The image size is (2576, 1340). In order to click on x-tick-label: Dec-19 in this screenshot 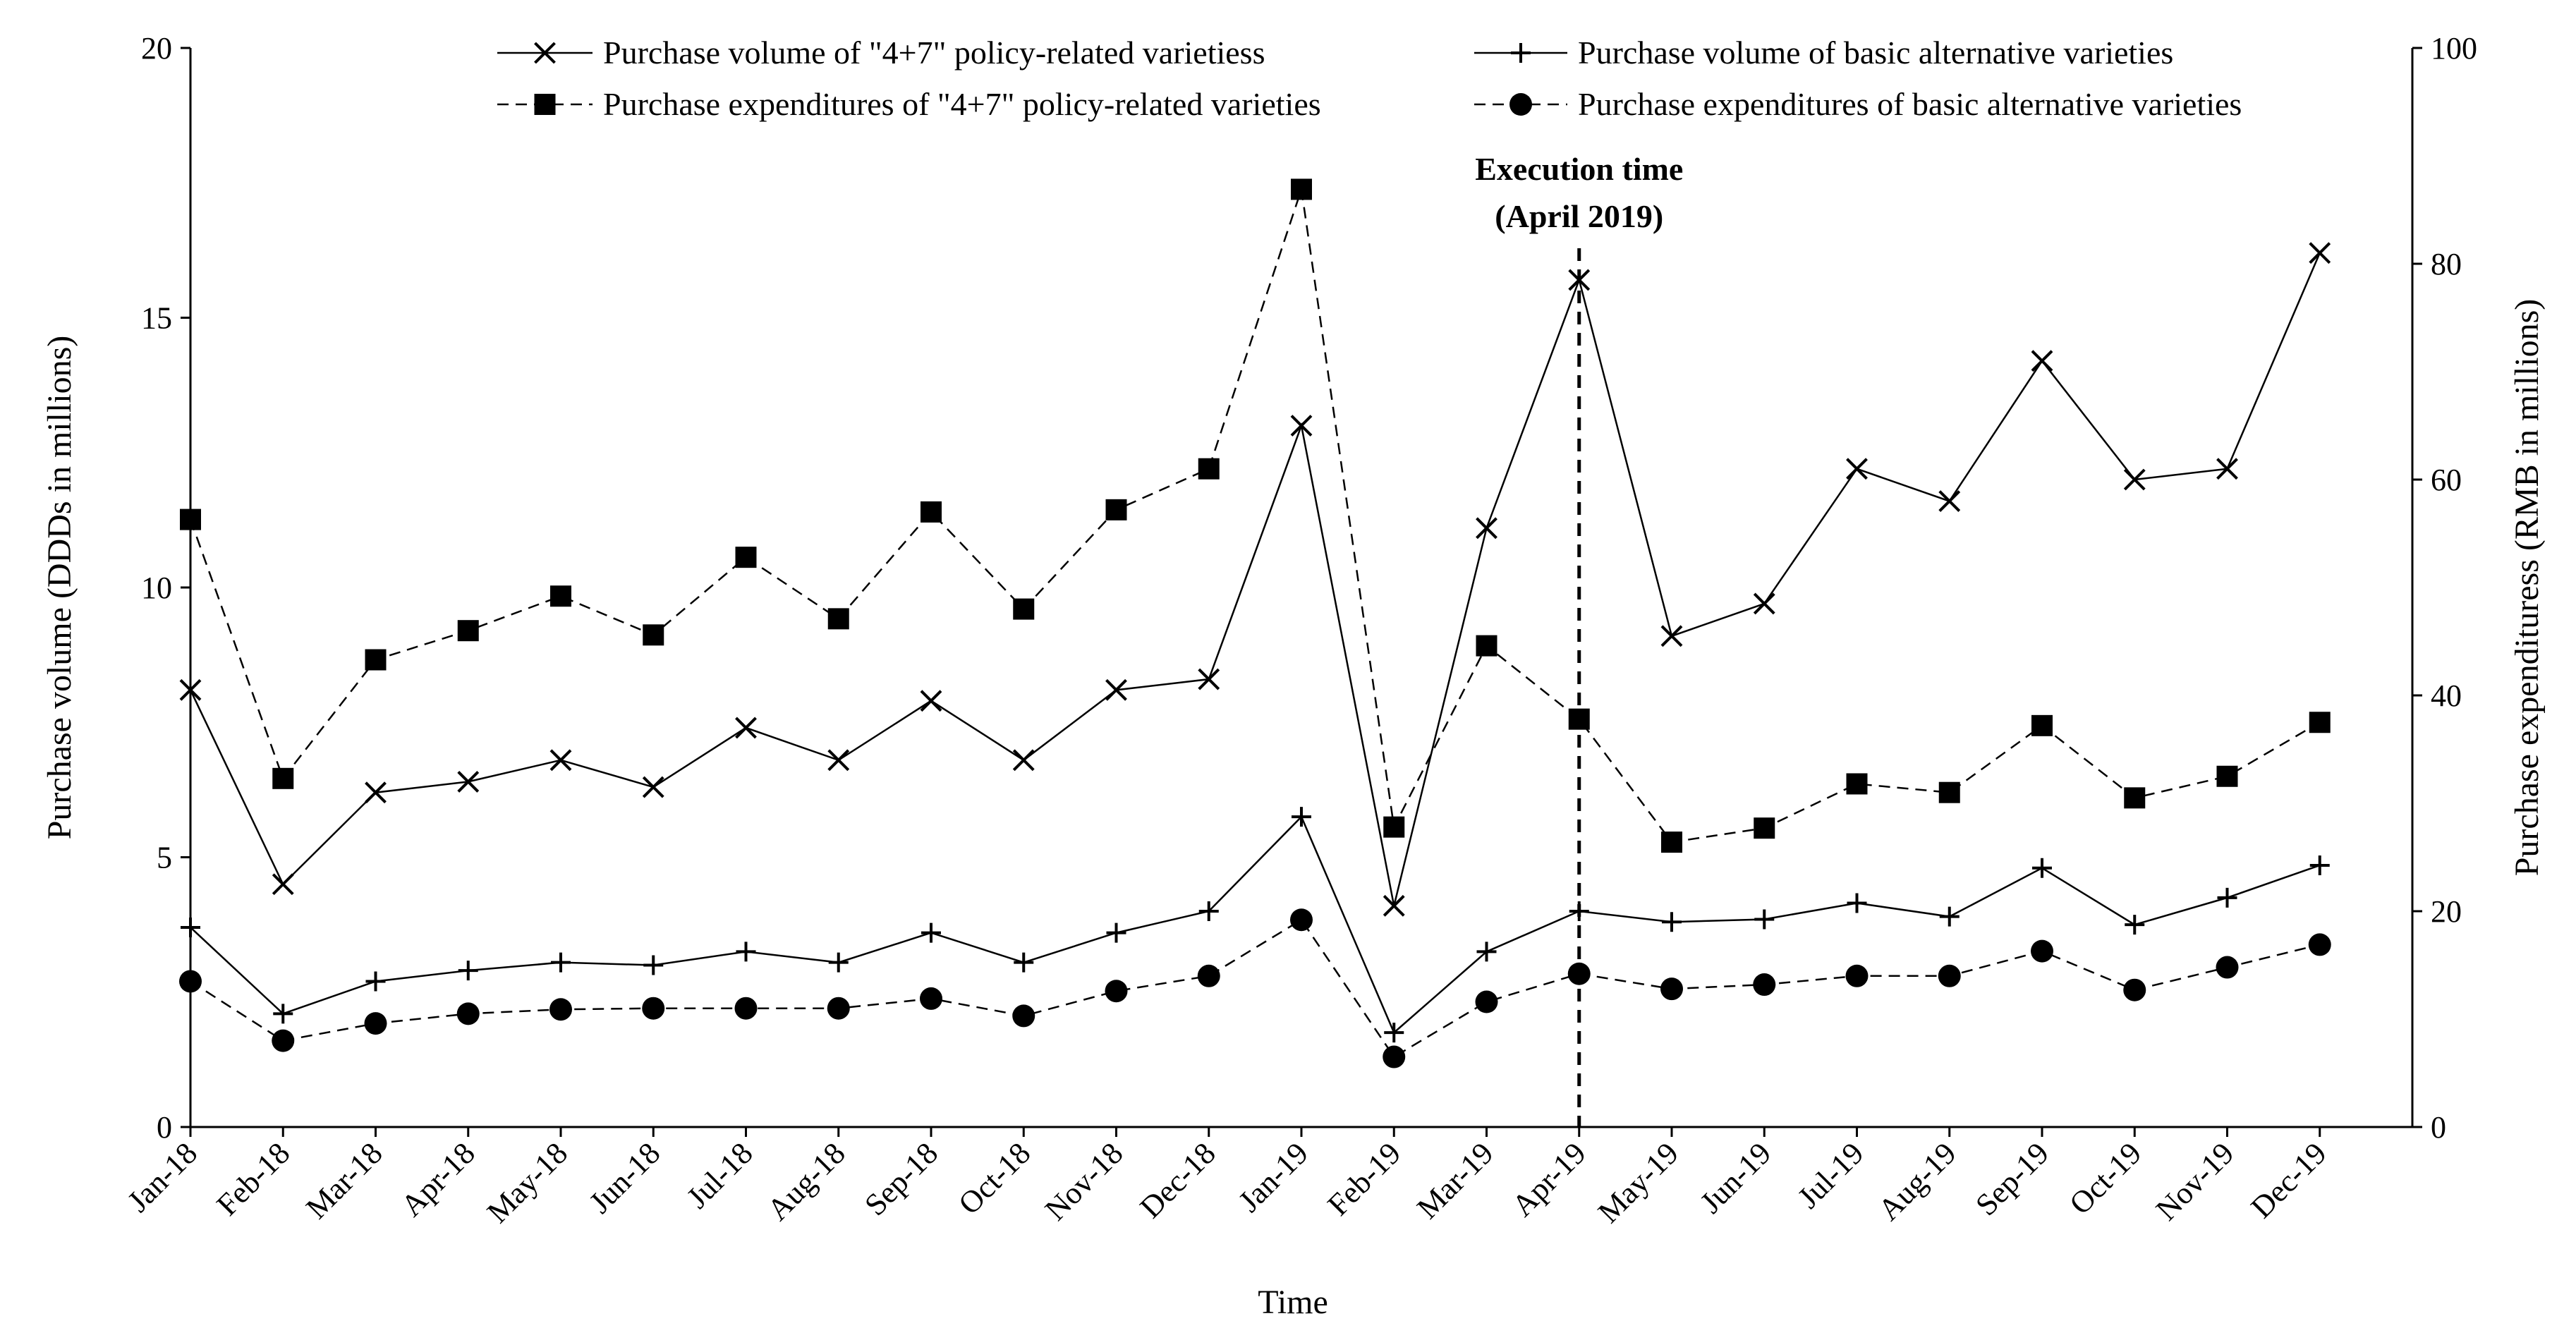, I will do `click(2288, 1179)`.